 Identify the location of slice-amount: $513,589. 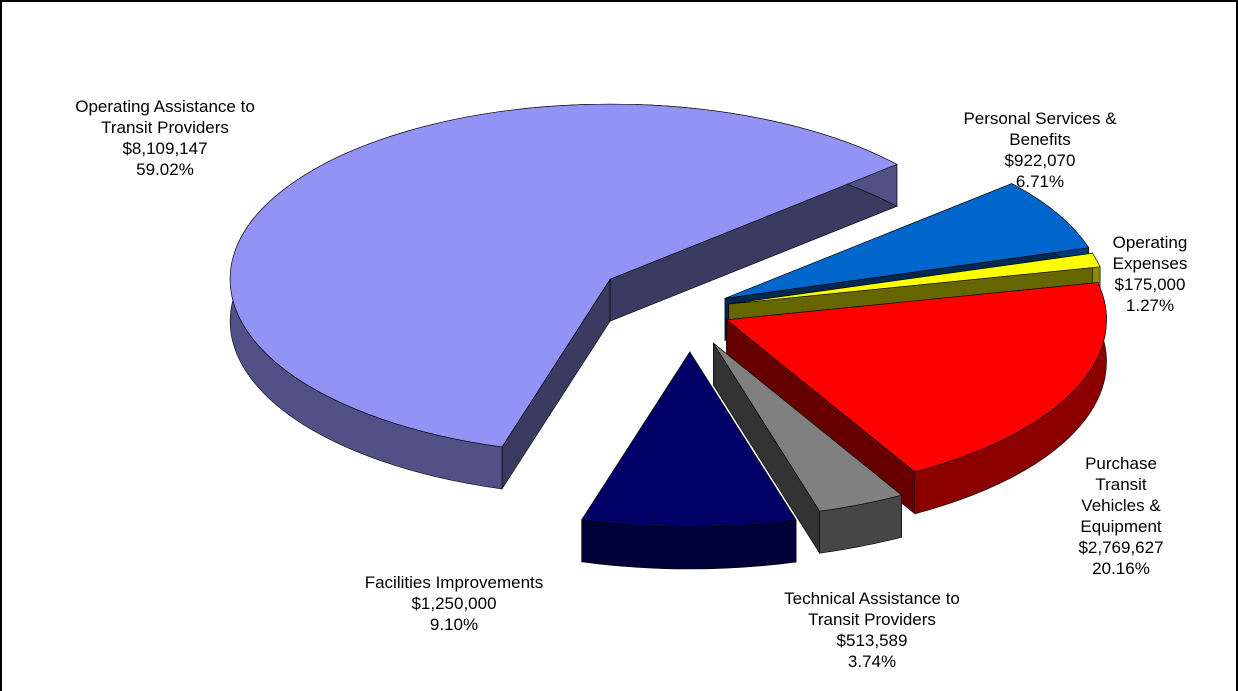
(872, 640).